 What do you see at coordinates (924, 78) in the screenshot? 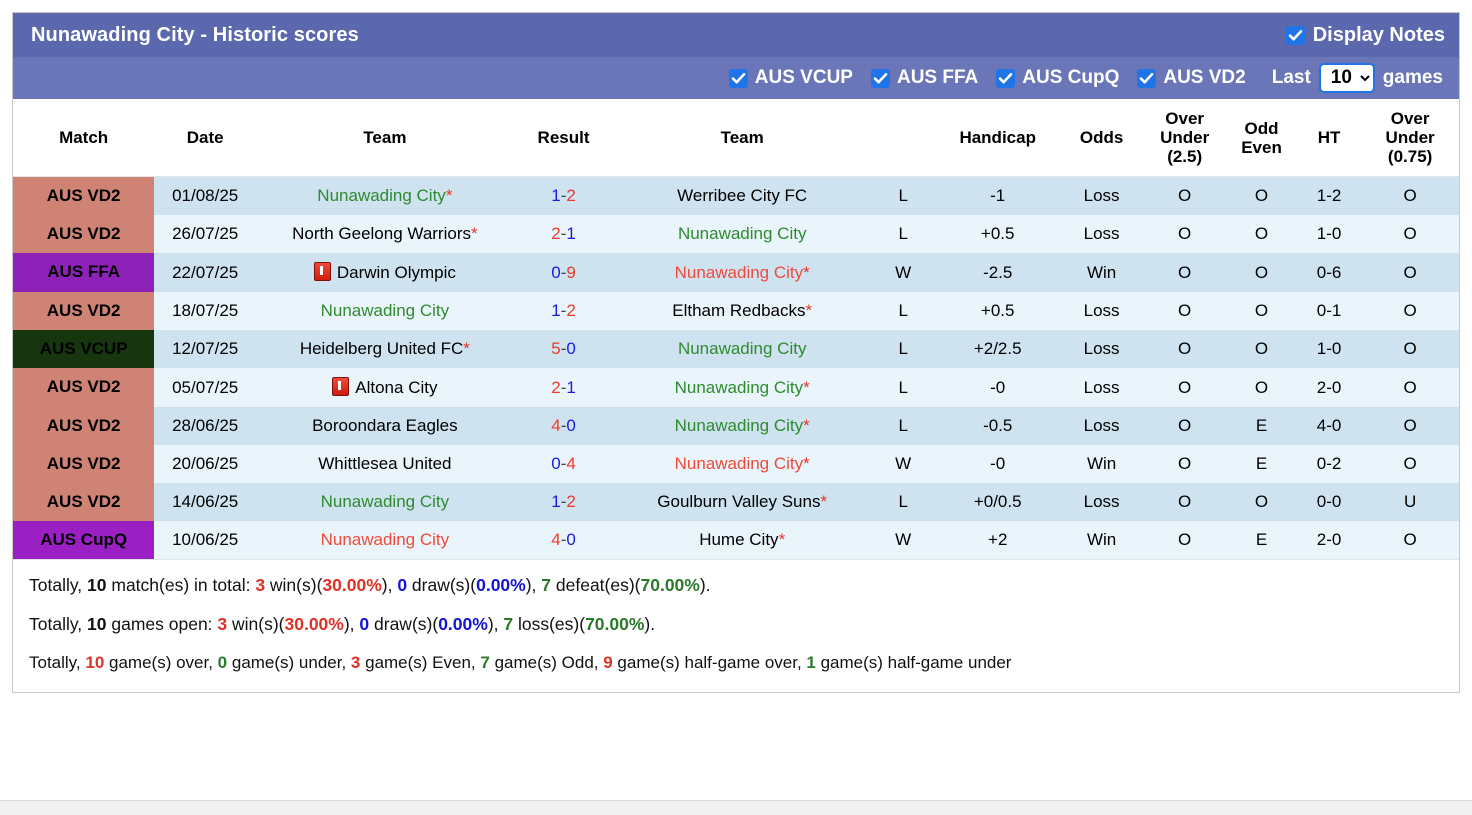
I see `filter-aus-ffa: AUS FFA` at bounding box center [924, 78].